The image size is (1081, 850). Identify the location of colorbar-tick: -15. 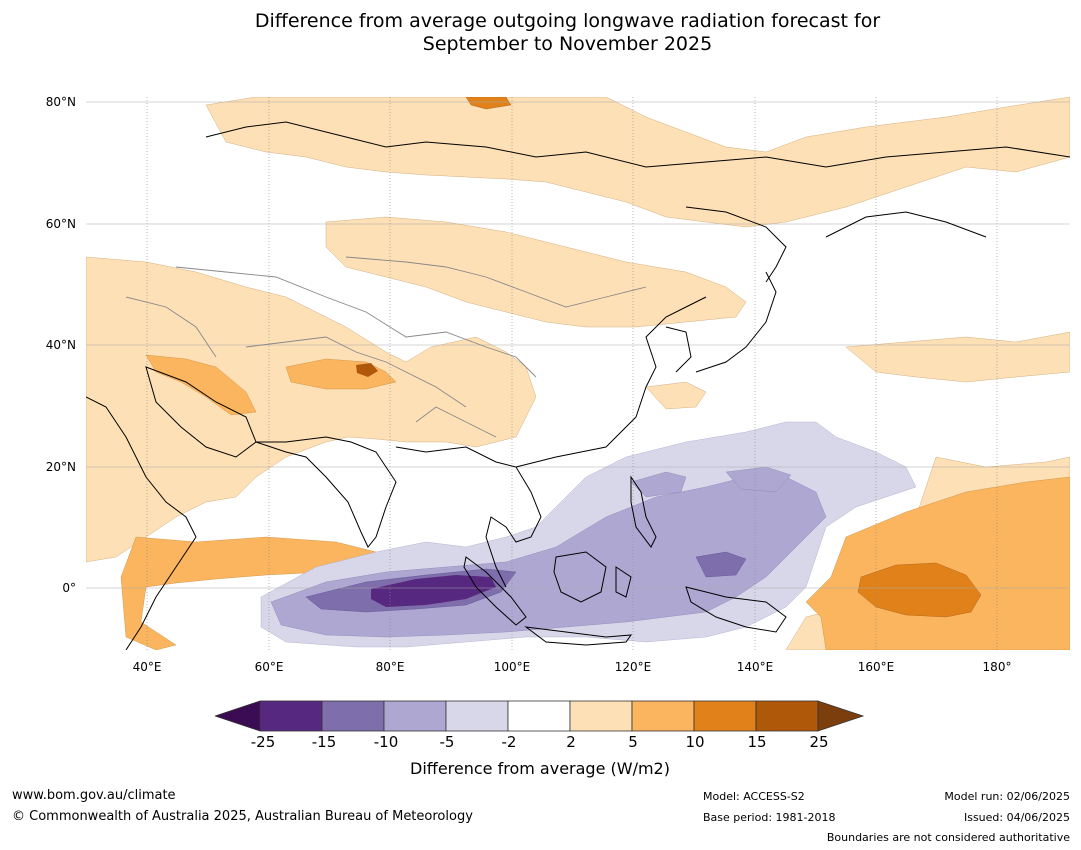
(324, 742).